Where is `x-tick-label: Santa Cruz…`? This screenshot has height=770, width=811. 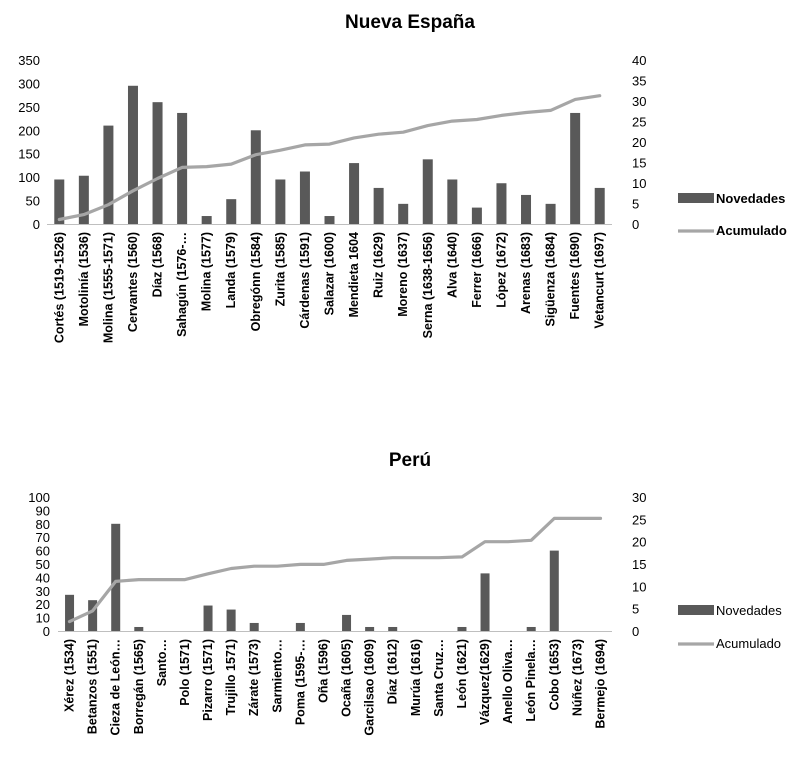
x-tick-label: Santa Cruz… is located at coordinates (439, 678).